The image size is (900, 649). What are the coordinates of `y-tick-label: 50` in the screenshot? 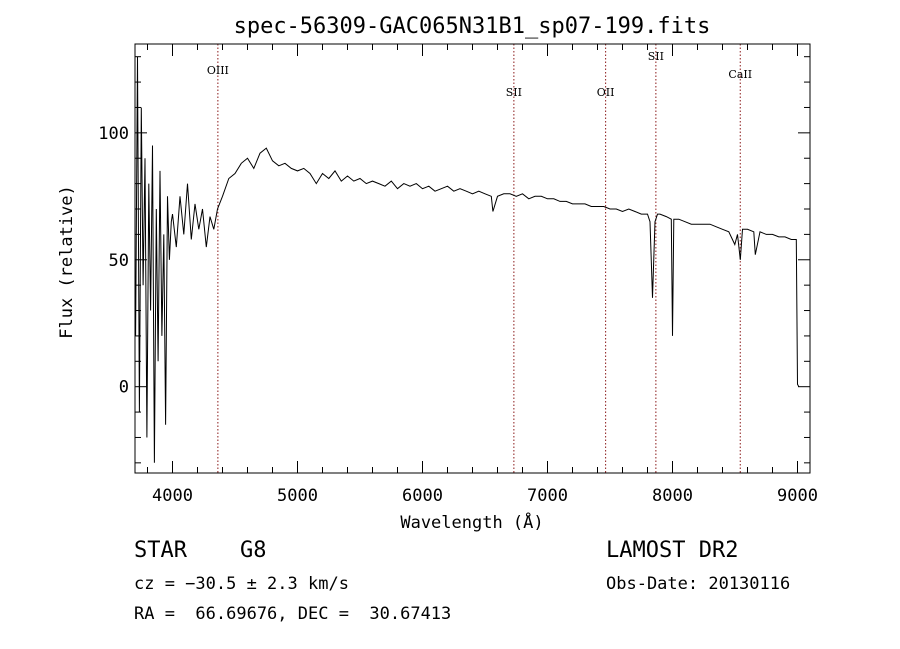 It's located at (119, 261).